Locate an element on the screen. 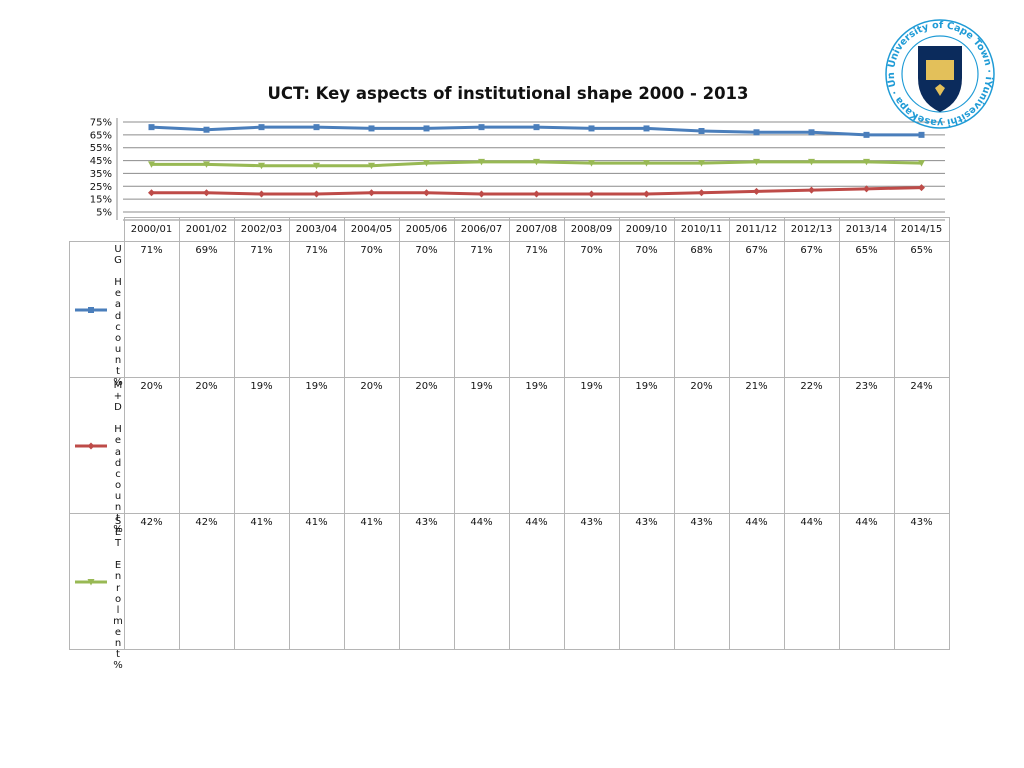  y-tick-label: 75% is located at coordinates (101, 123).